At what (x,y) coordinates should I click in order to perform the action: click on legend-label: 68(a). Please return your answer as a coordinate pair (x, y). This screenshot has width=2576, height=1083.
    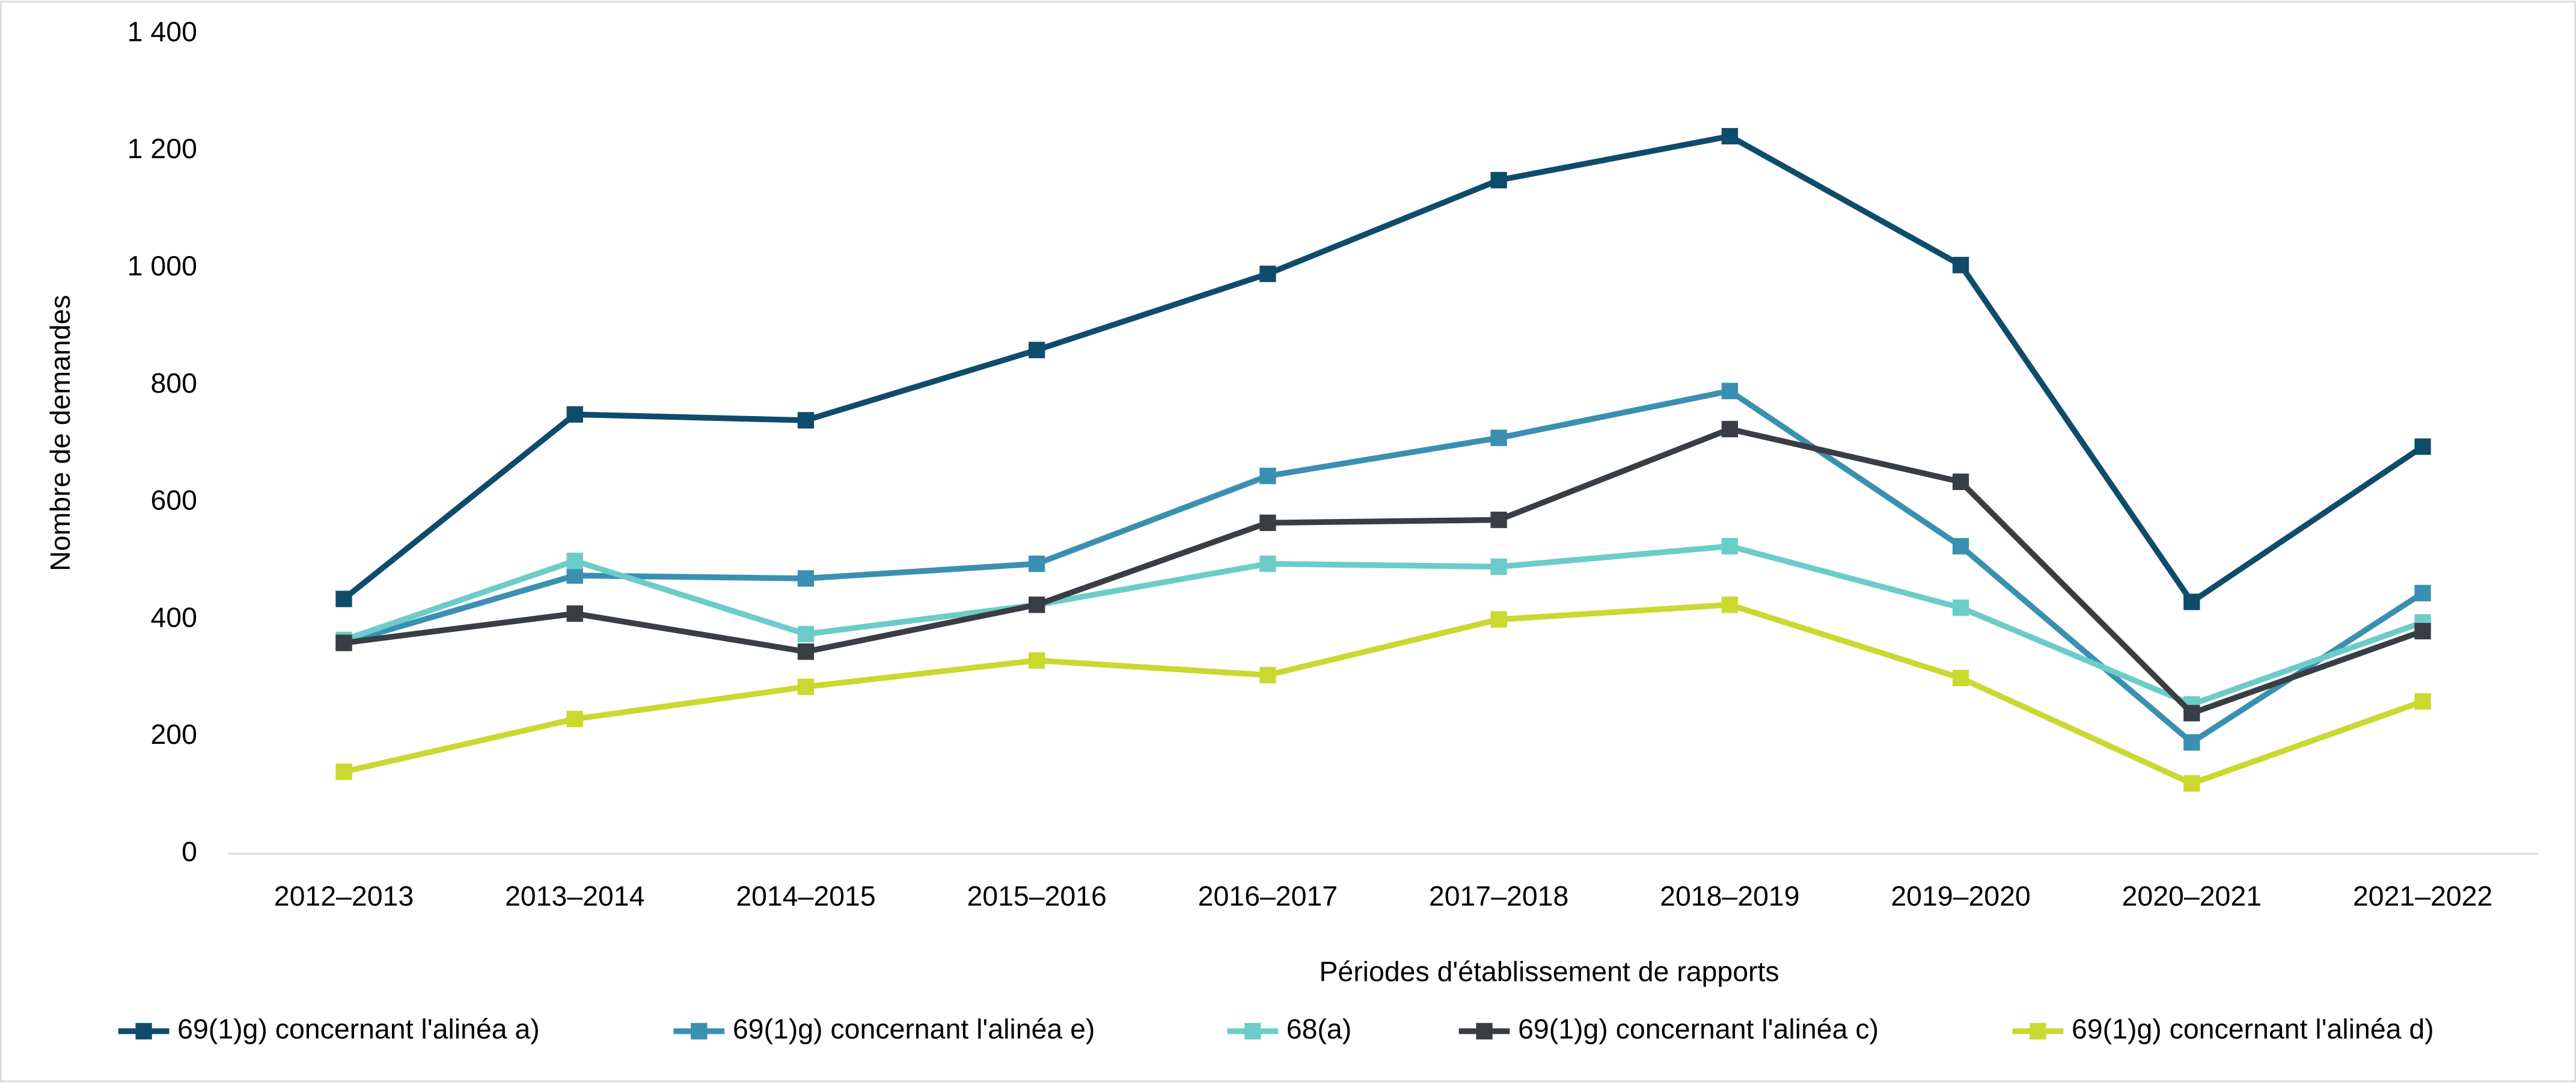
    Looking at the image, I should click on (1318, 1029).